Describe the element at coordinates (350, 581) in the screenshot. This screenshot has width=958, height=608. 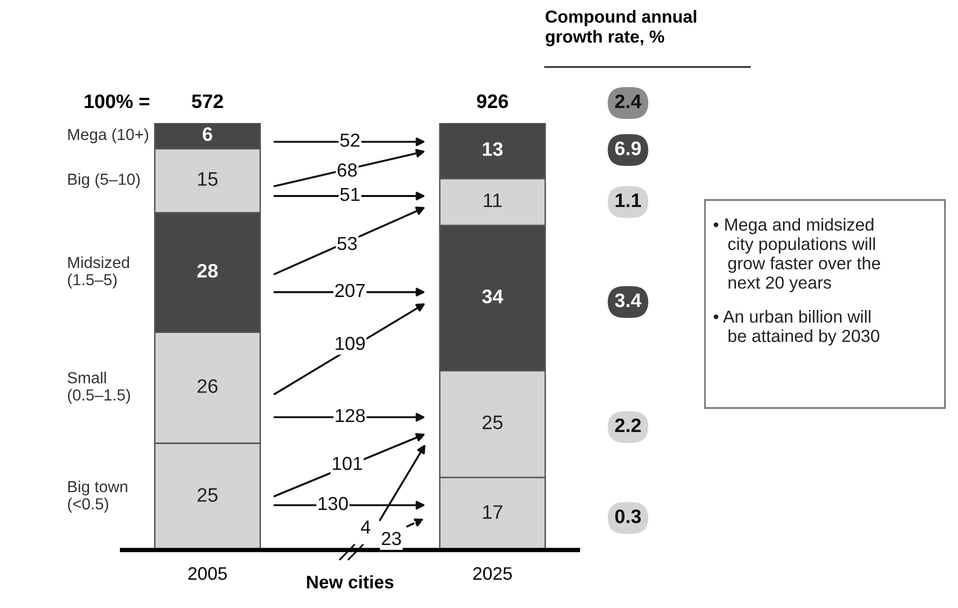
I see `x-tick-label: New cities` at that location.